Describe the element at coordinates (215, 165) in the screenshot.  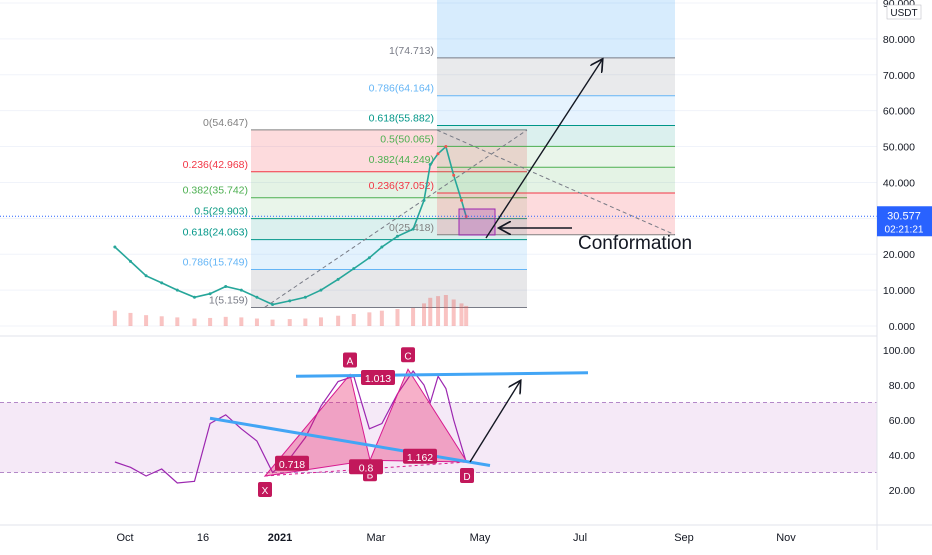
I see `fib-left-level-label: 0.236(42.968)` at that location.